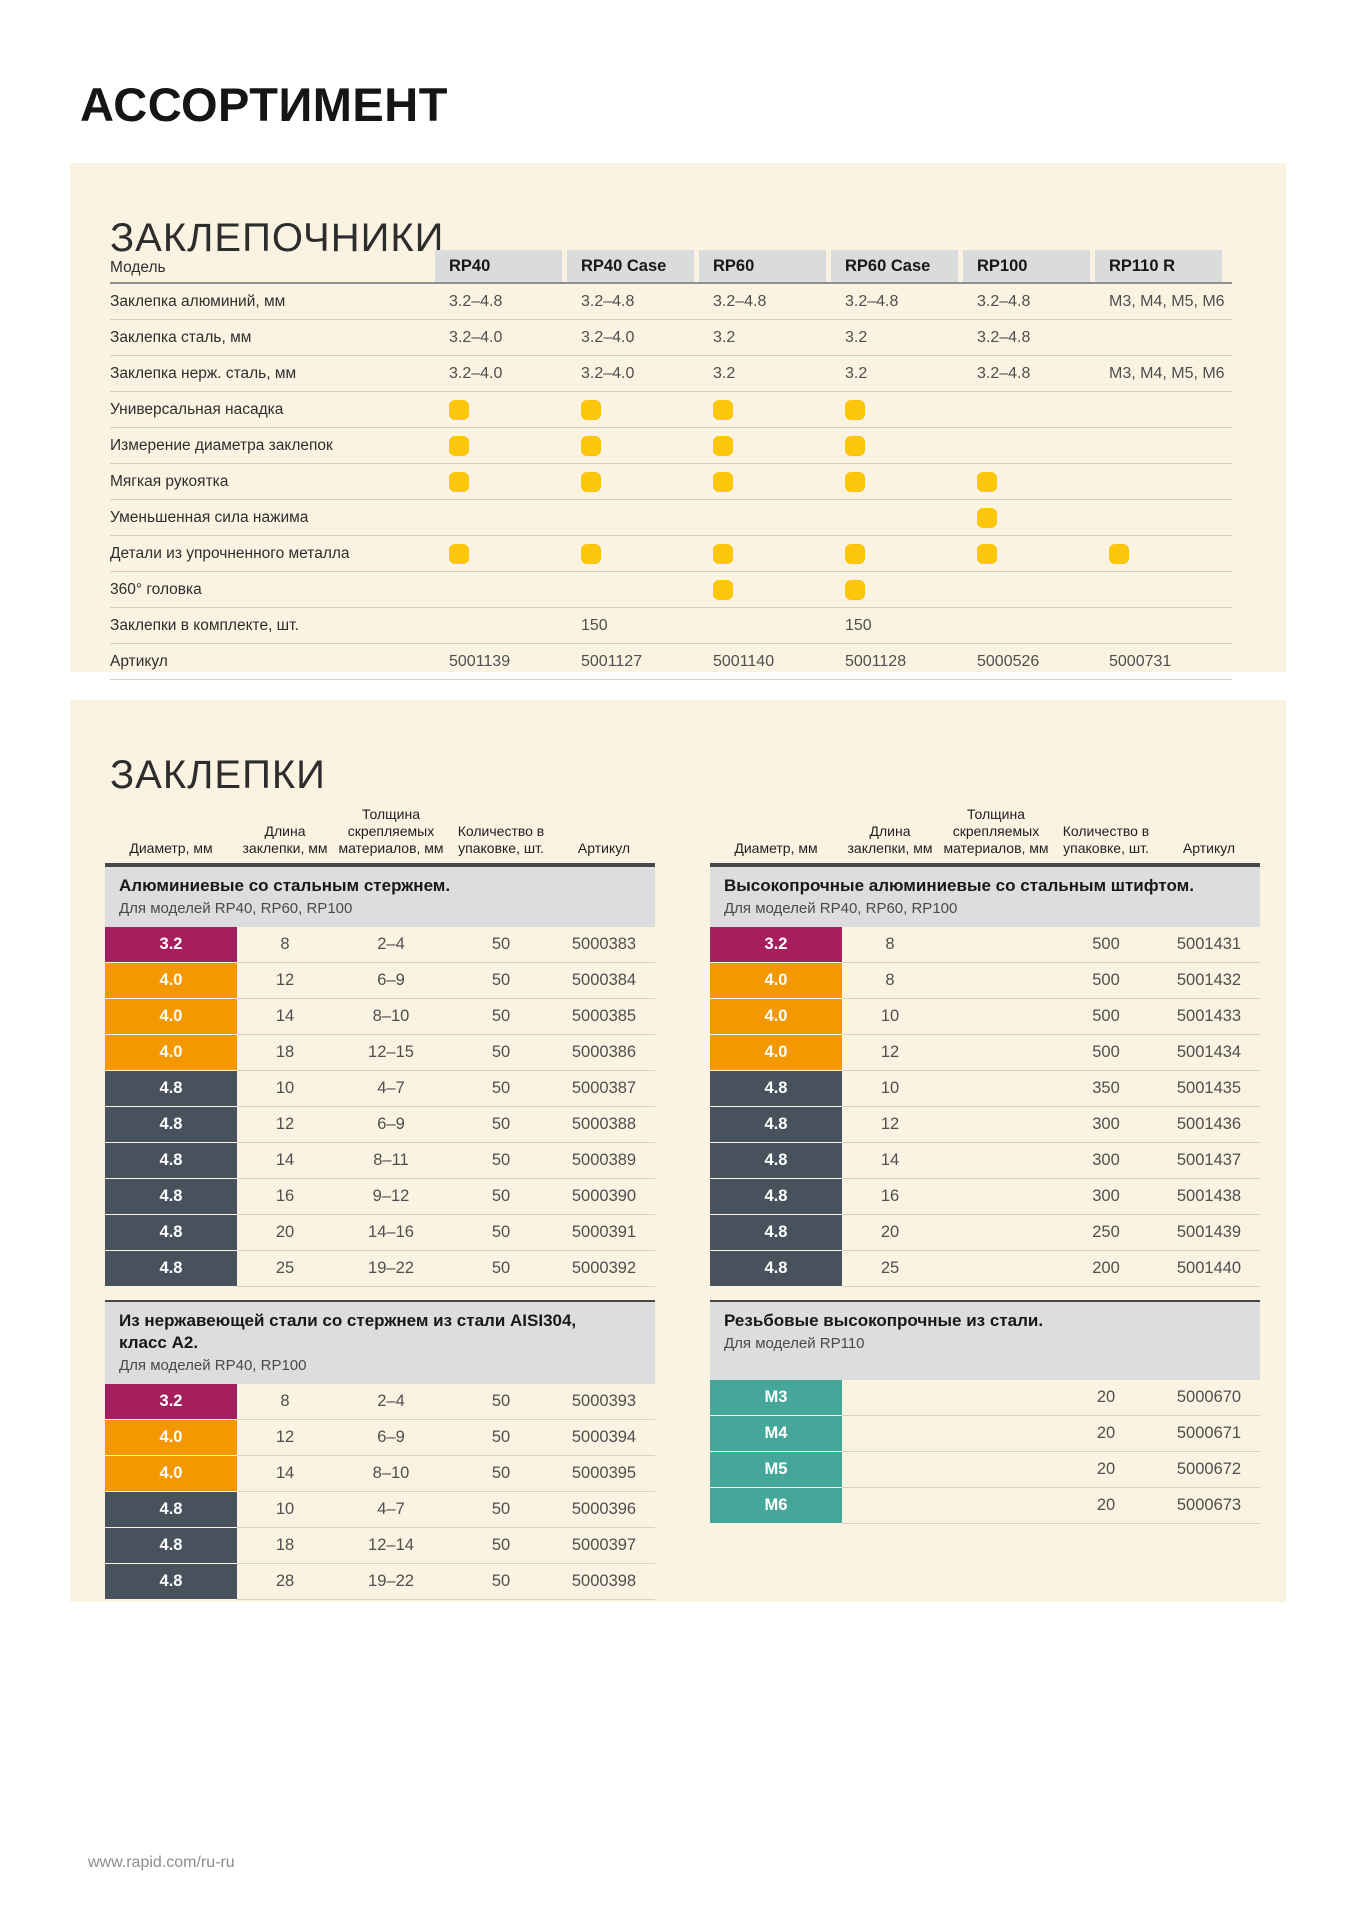 The width and height of the screenshot is (1357, 1920). What do you see at coordinates (604, 1546) in the screenshot?
I see `sku-cell: 5000397` at bounding box center [604, 1546].